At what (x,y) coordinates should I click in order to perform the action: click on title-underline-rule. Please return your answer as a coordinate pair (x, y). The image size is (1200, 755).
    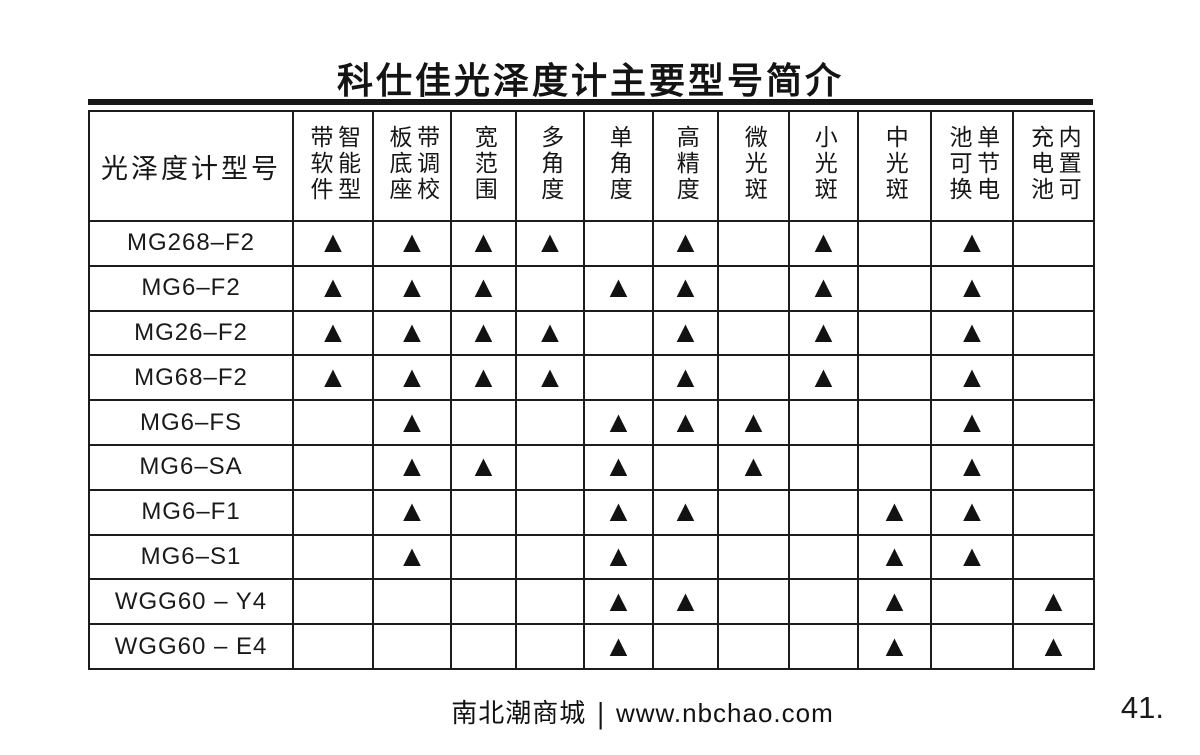
    Looking at the image, I should click on (590, 102).